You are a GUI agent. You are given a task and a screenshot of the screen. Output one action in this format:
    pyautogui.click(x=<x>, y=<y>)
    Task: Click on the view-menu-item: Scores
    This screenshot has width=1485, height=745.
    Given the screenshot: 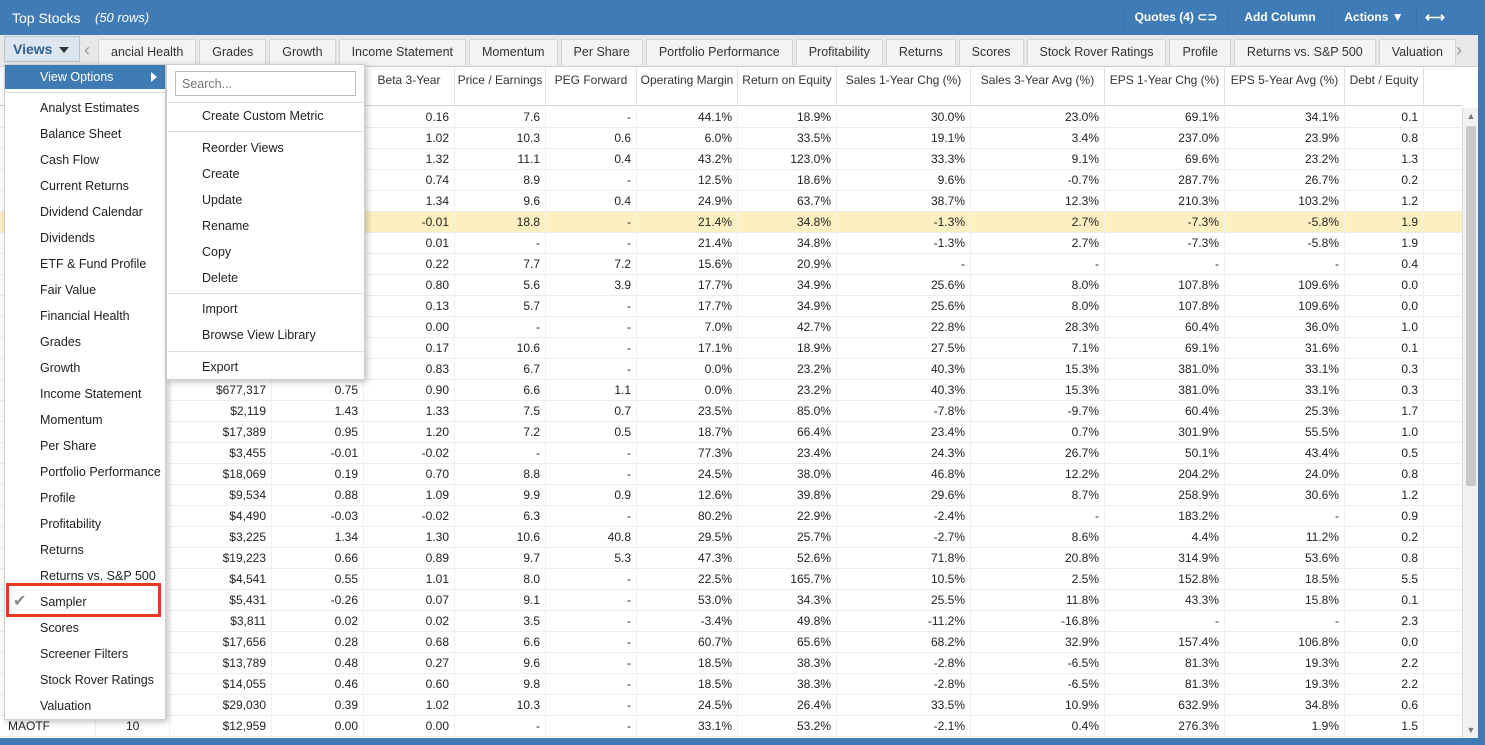 What is the action you would take?
    pyautogui.click(x=85, y=628)
    